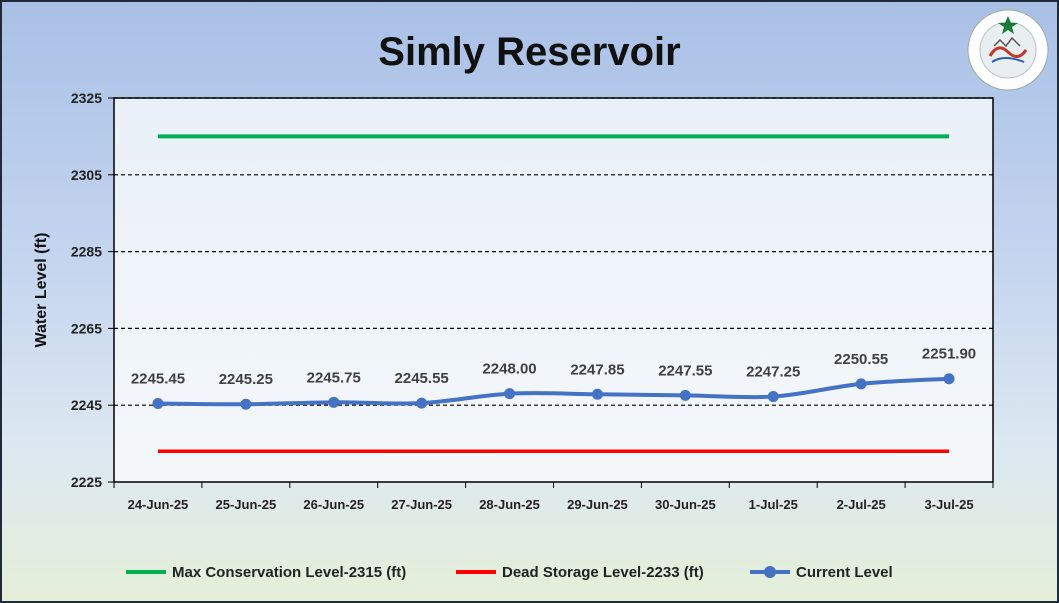  I want to click on x-tick-label: 2-Jul-25, so click(861, 504).